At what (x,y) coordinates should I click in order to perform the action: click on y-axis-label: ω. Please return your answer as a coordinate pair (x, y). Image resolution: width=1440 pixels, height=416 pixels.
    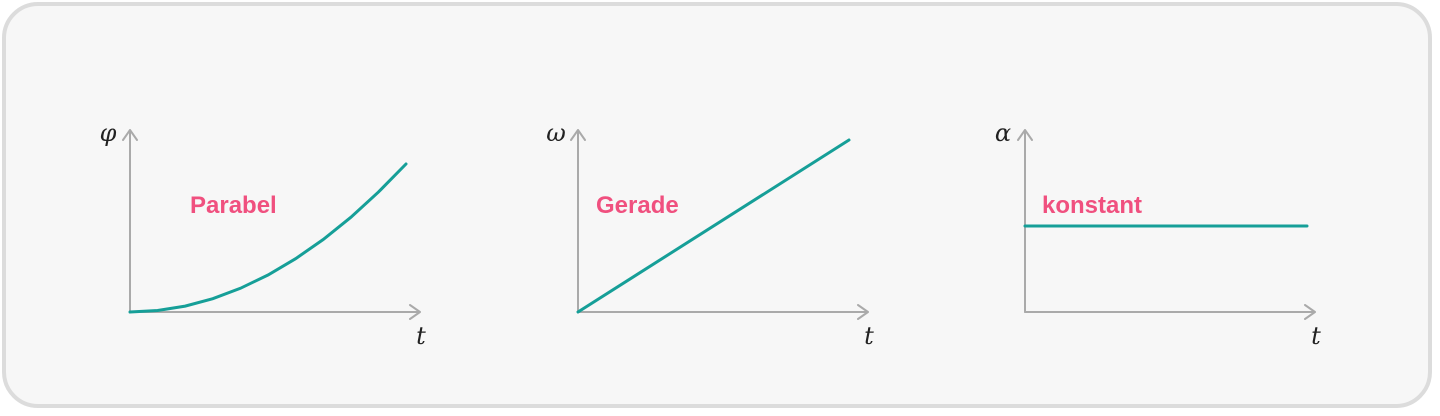
    Looking at the image, I should click on (556, 133).